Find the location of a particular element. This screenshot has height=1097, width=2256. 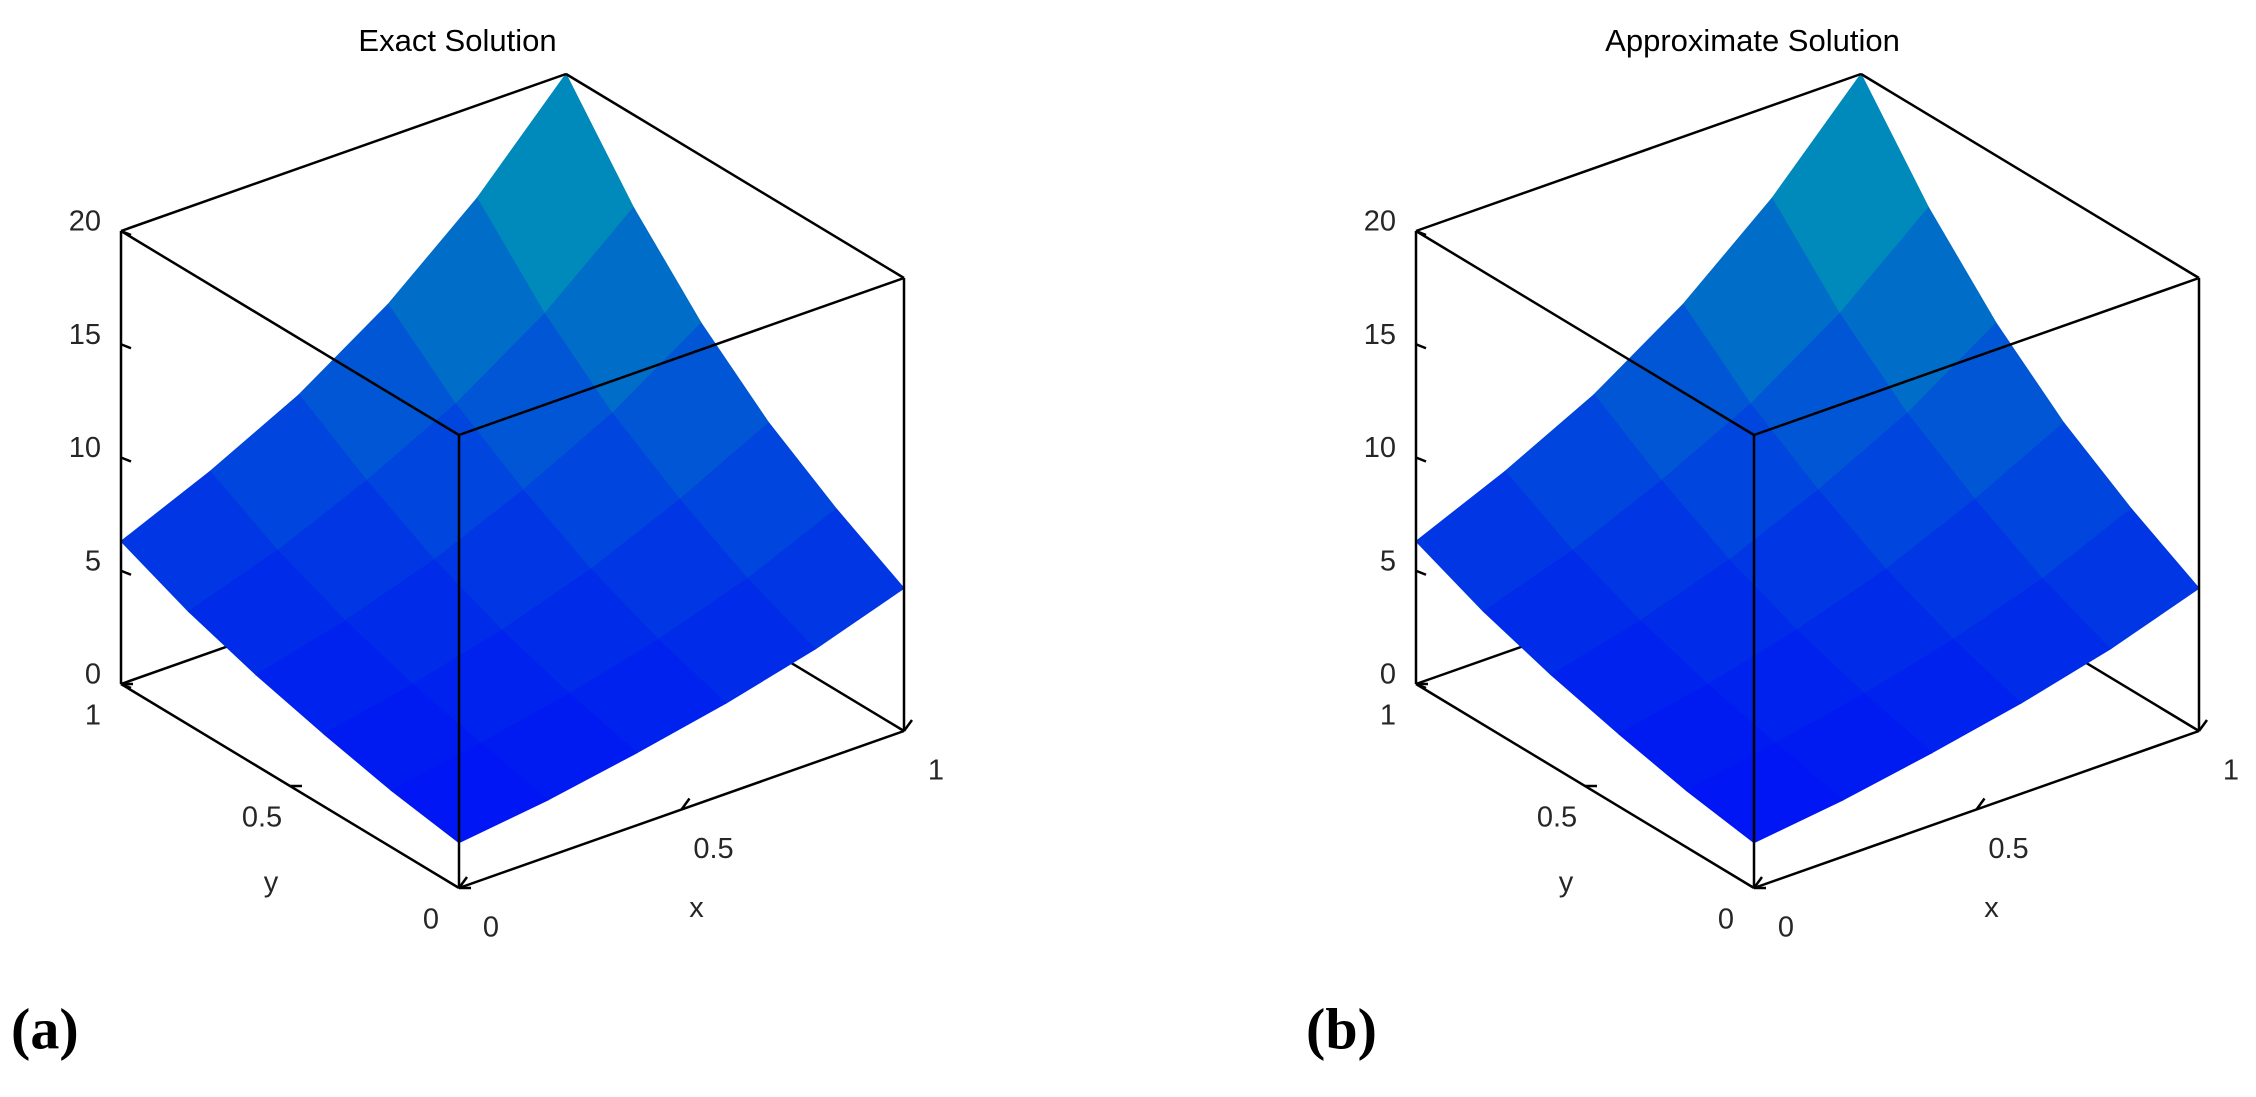

chart-title: Approximate Solution is located at coordinates (1752, 40).